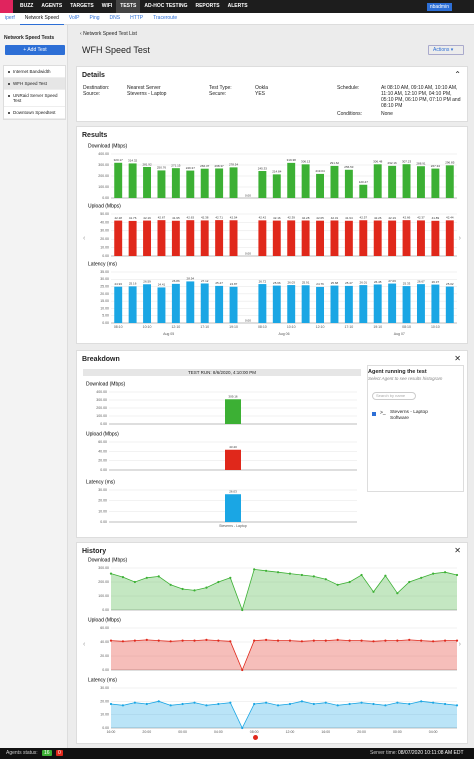 This screenshot has height=759, width=474. I want to click on x-tick-label: 20:00, so click(361, 732).